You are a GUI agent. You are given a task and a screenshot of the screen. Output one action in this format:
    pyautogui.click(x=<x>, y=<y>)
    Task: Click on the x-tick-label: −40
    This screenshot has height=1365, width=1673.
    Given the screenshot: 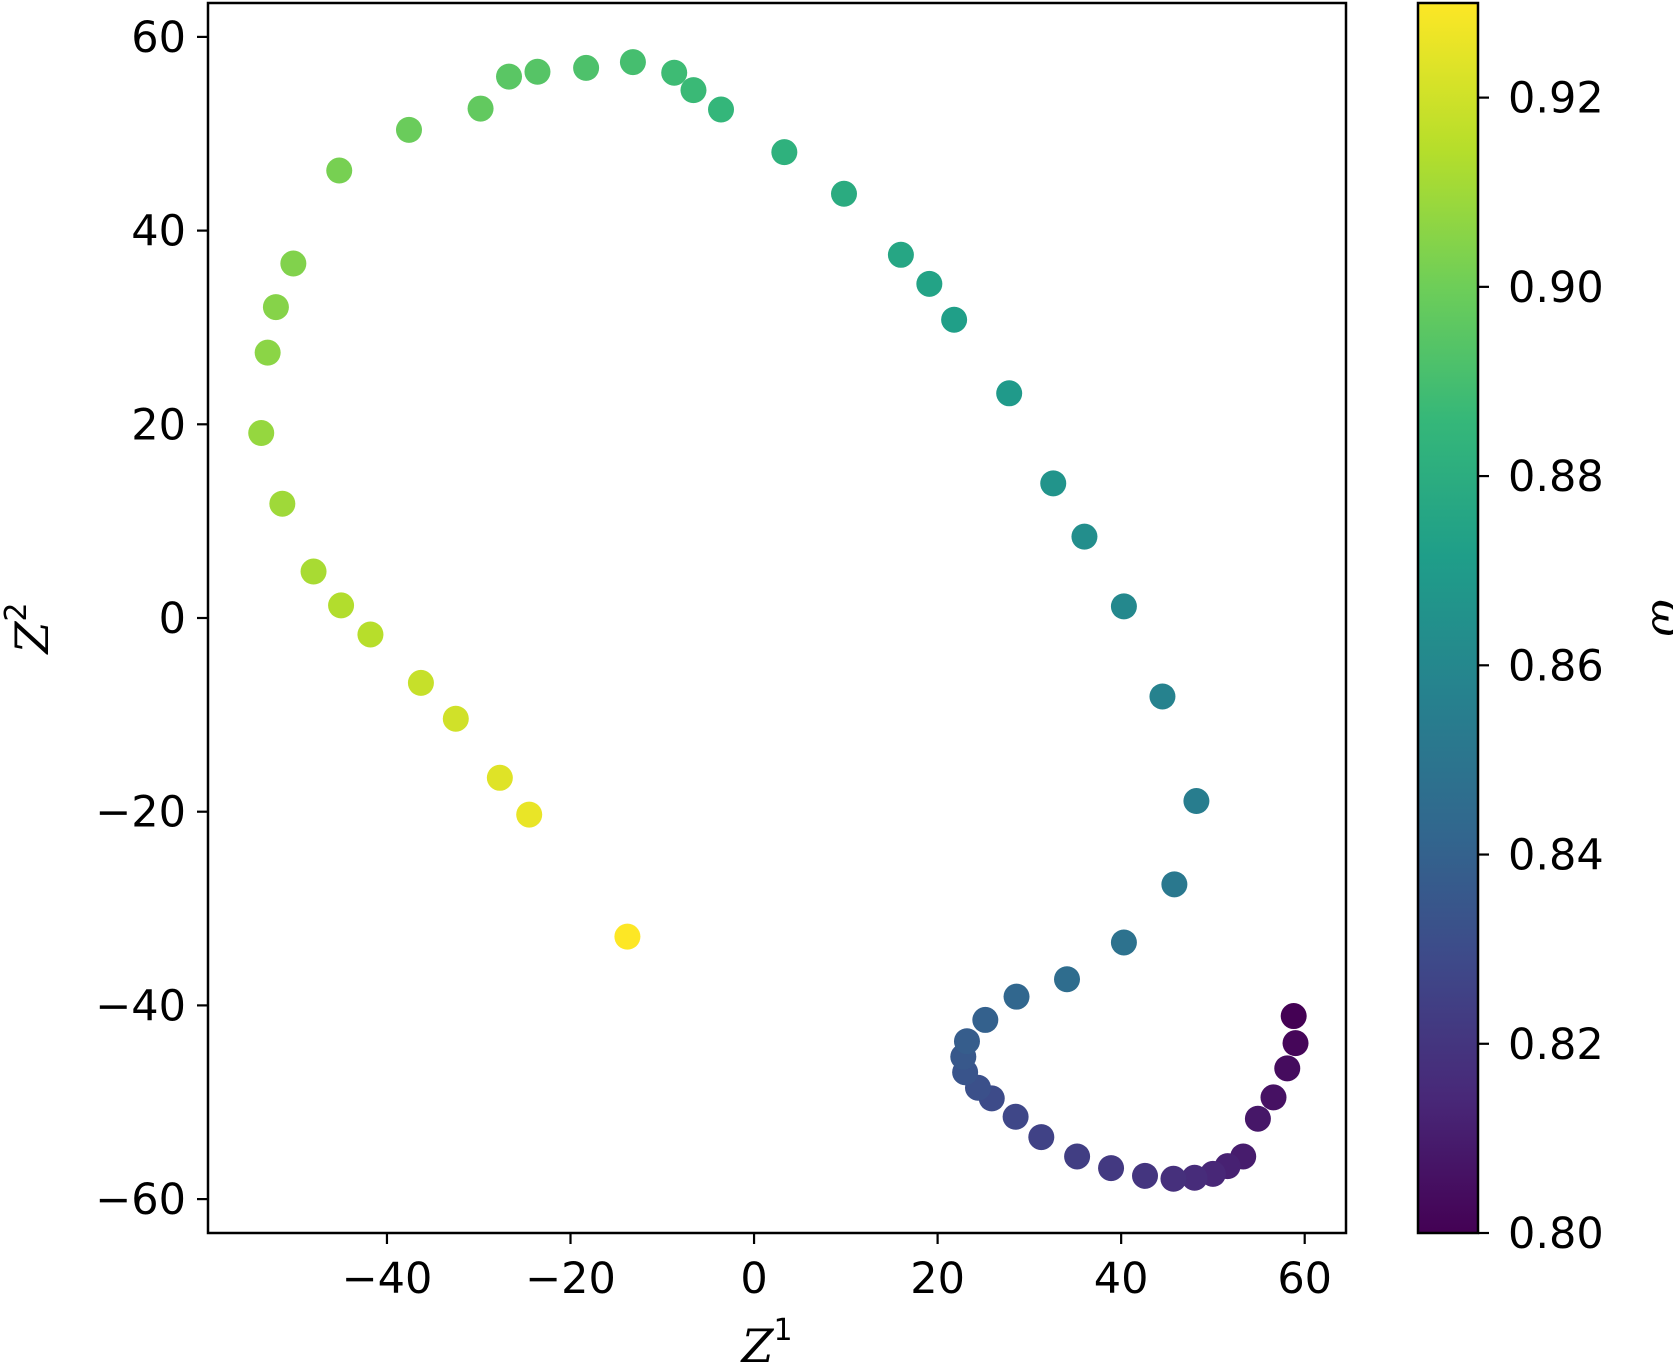 What is the action you would take?
    pyautogui.click(x=387, y=1279)
    